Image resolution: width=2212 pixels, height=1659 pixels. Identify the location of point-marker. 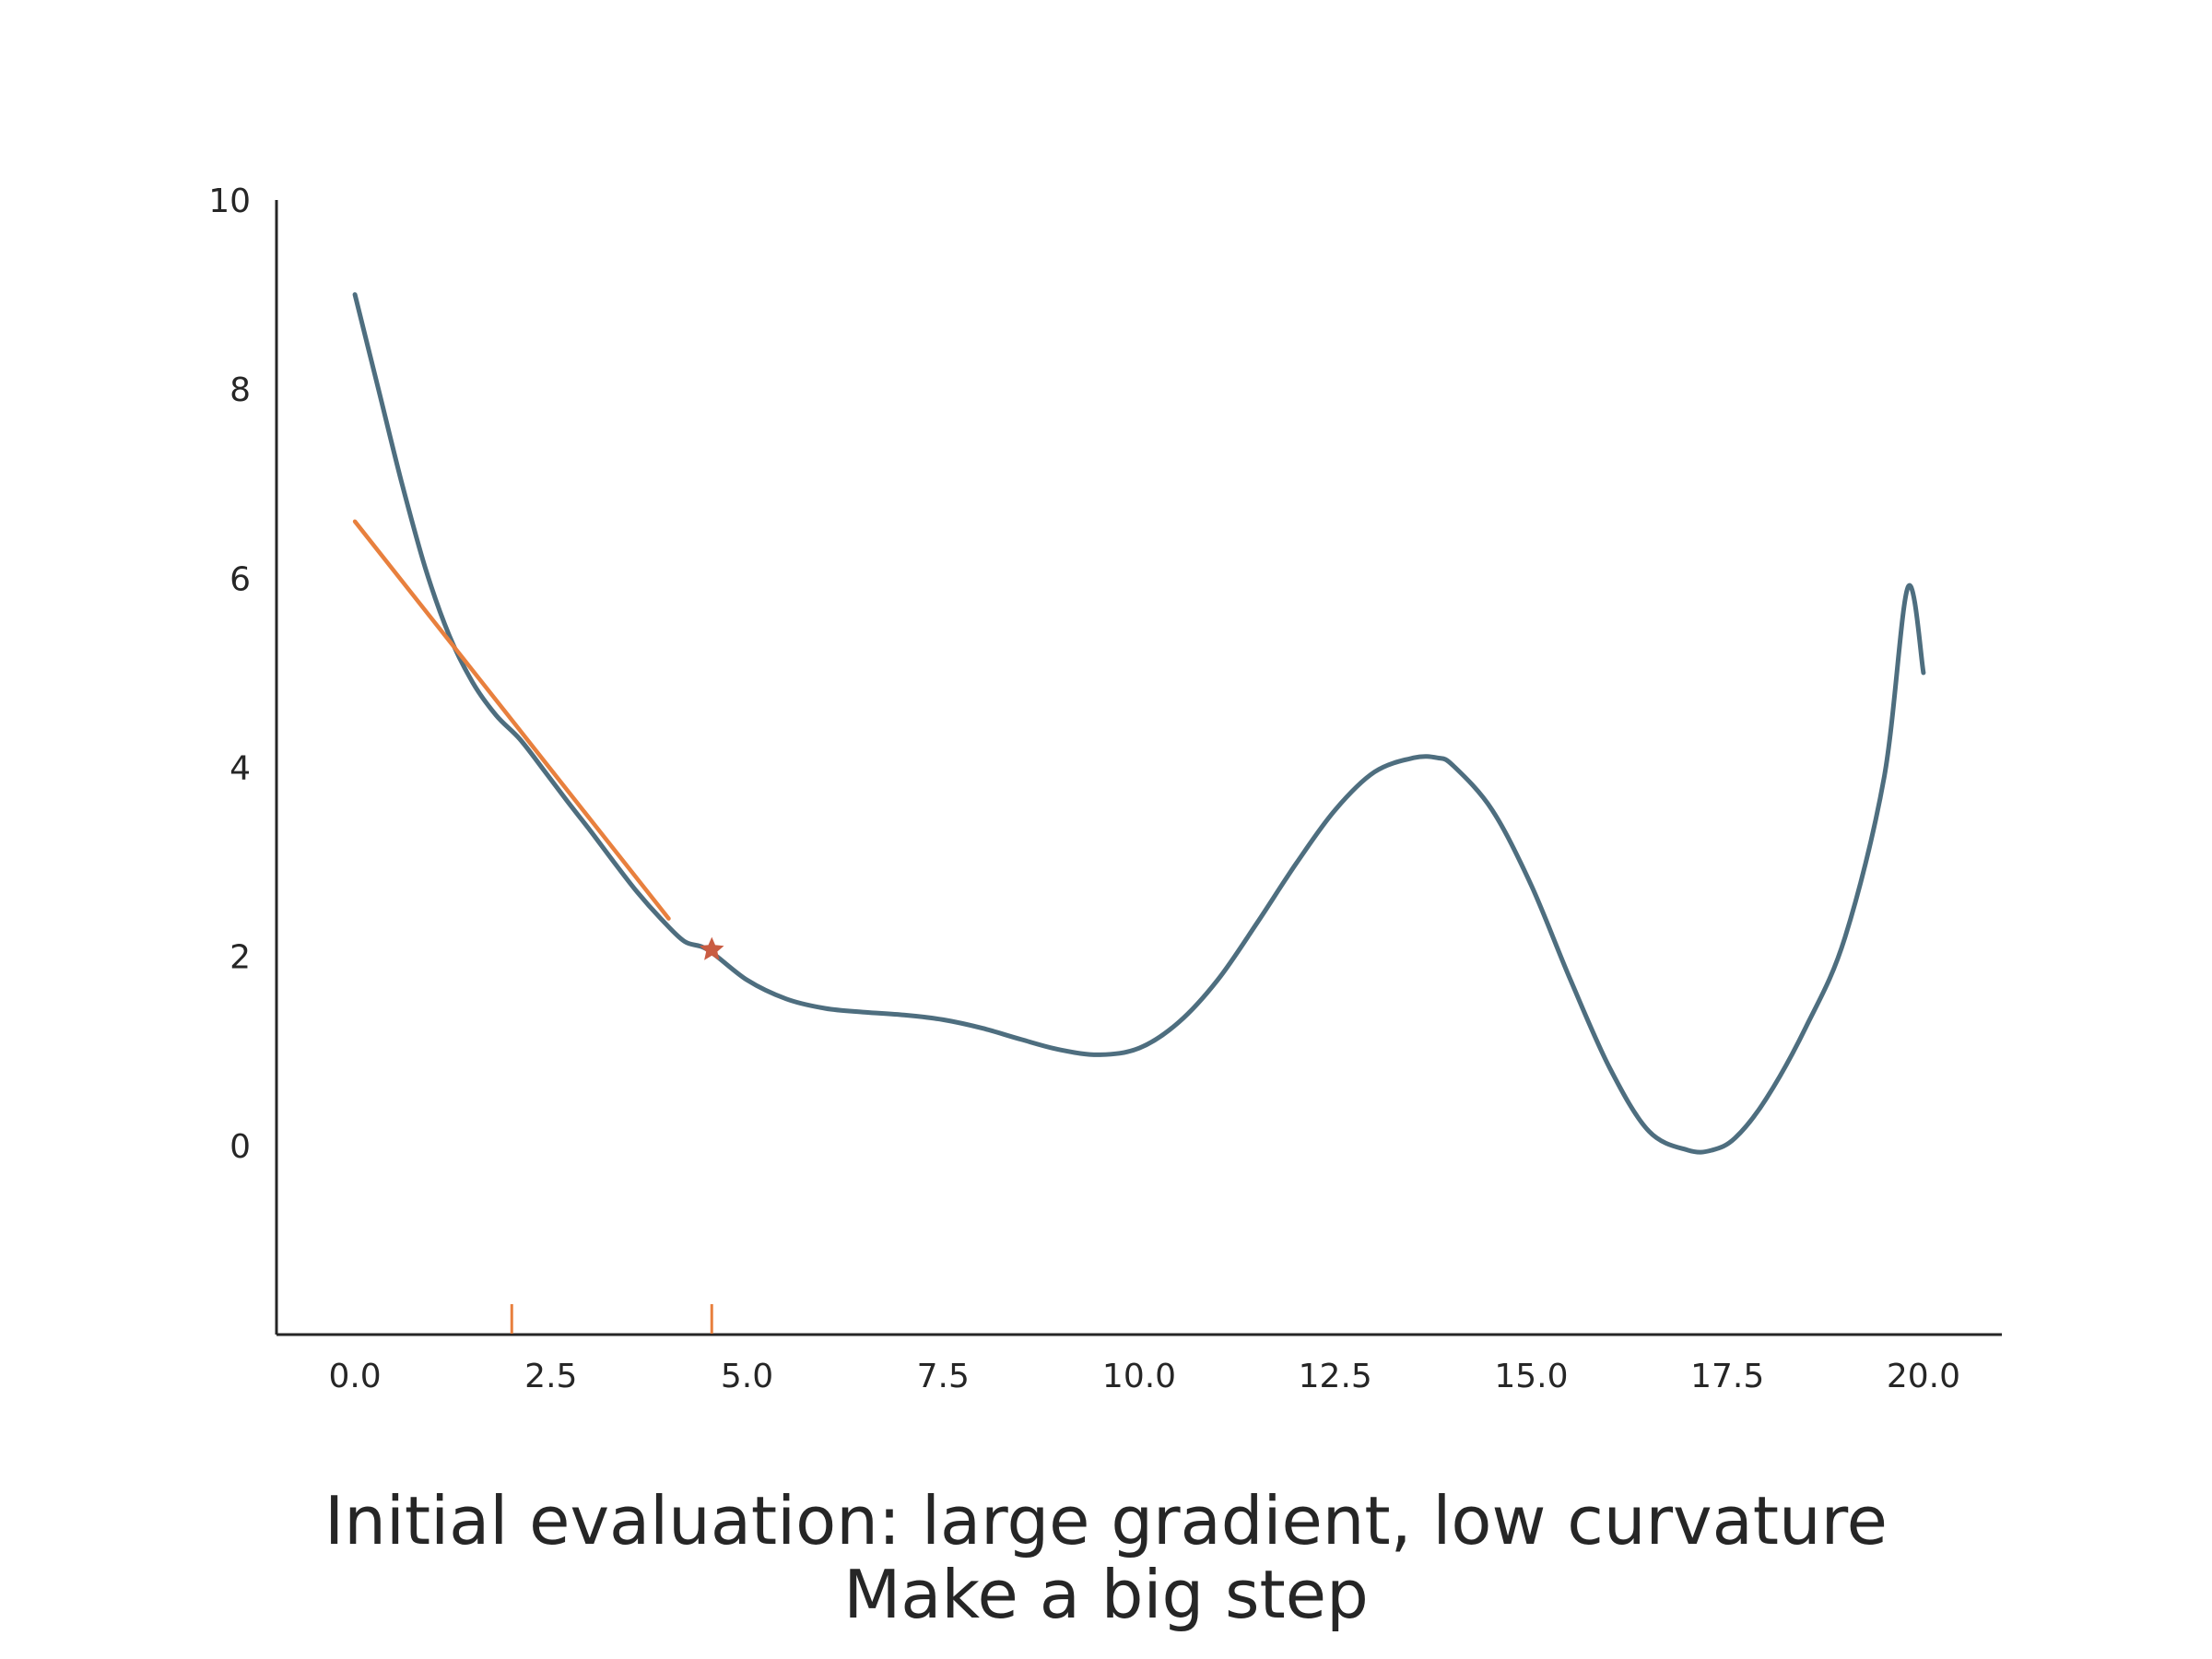
(711, 948).